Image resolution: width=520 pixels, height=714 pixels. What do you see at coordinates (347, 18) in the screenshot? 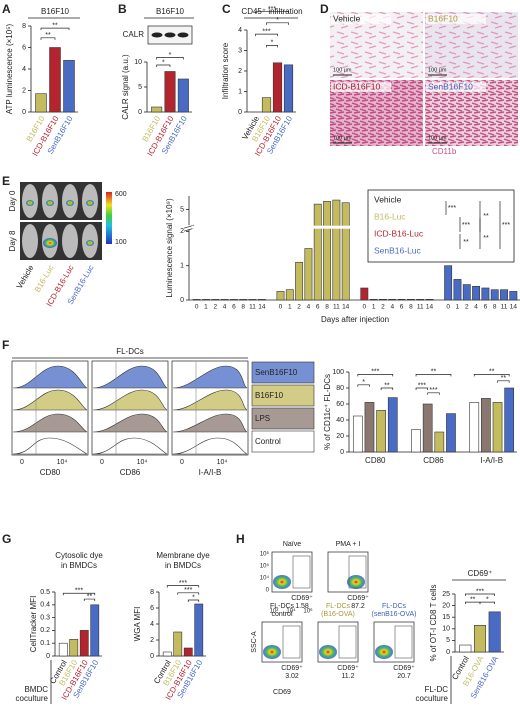
I see `histology-label: Vehicle` at bounding box center [347, 18].